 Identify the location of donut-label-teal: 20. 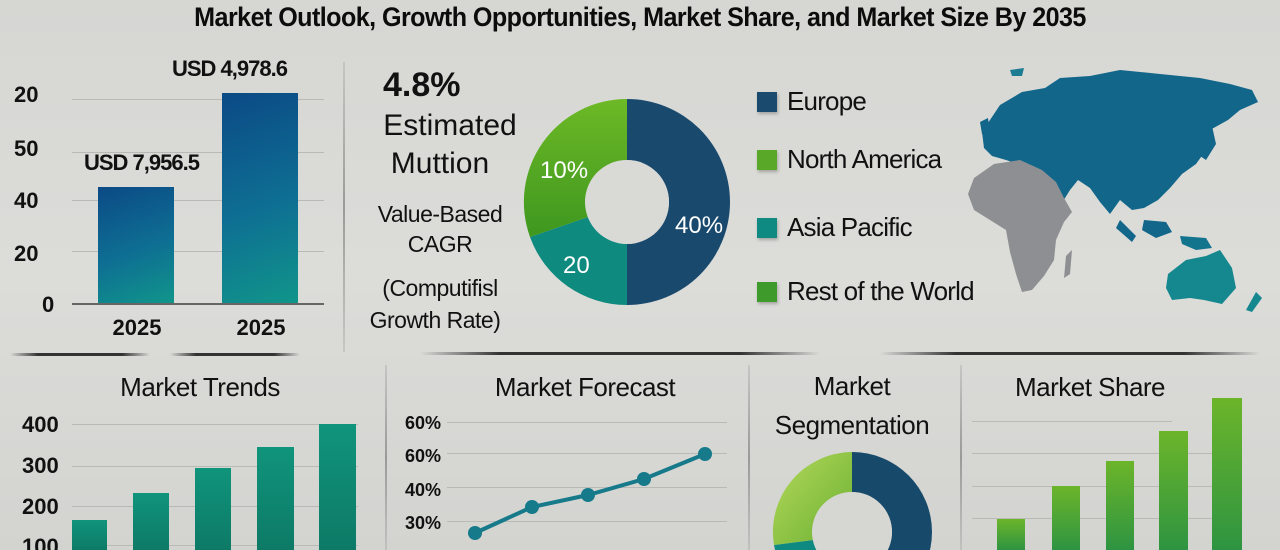
(576, 265).